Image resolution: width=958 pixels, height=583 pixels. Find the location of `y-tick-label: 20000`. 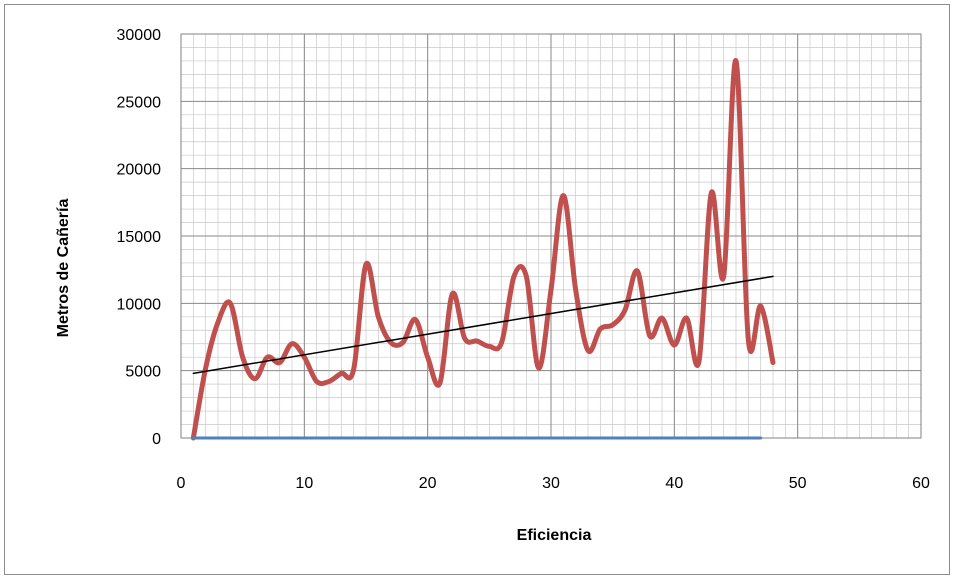

y-tick-label: 20000 is located at coordinates (139, 170).